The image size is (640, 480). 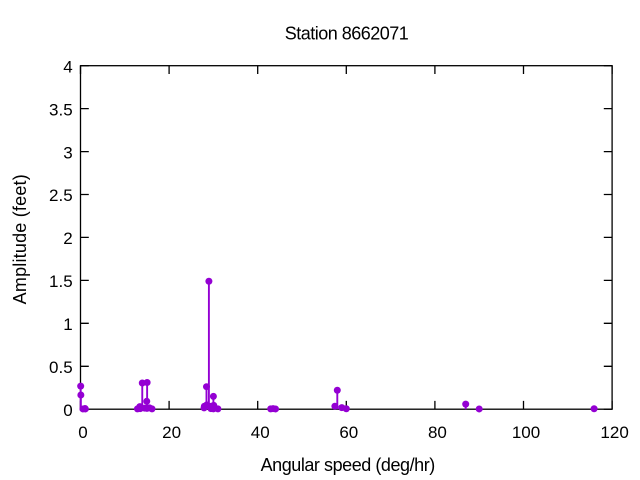 I want to click on svg-text: 1, so click(x=67, y=324).